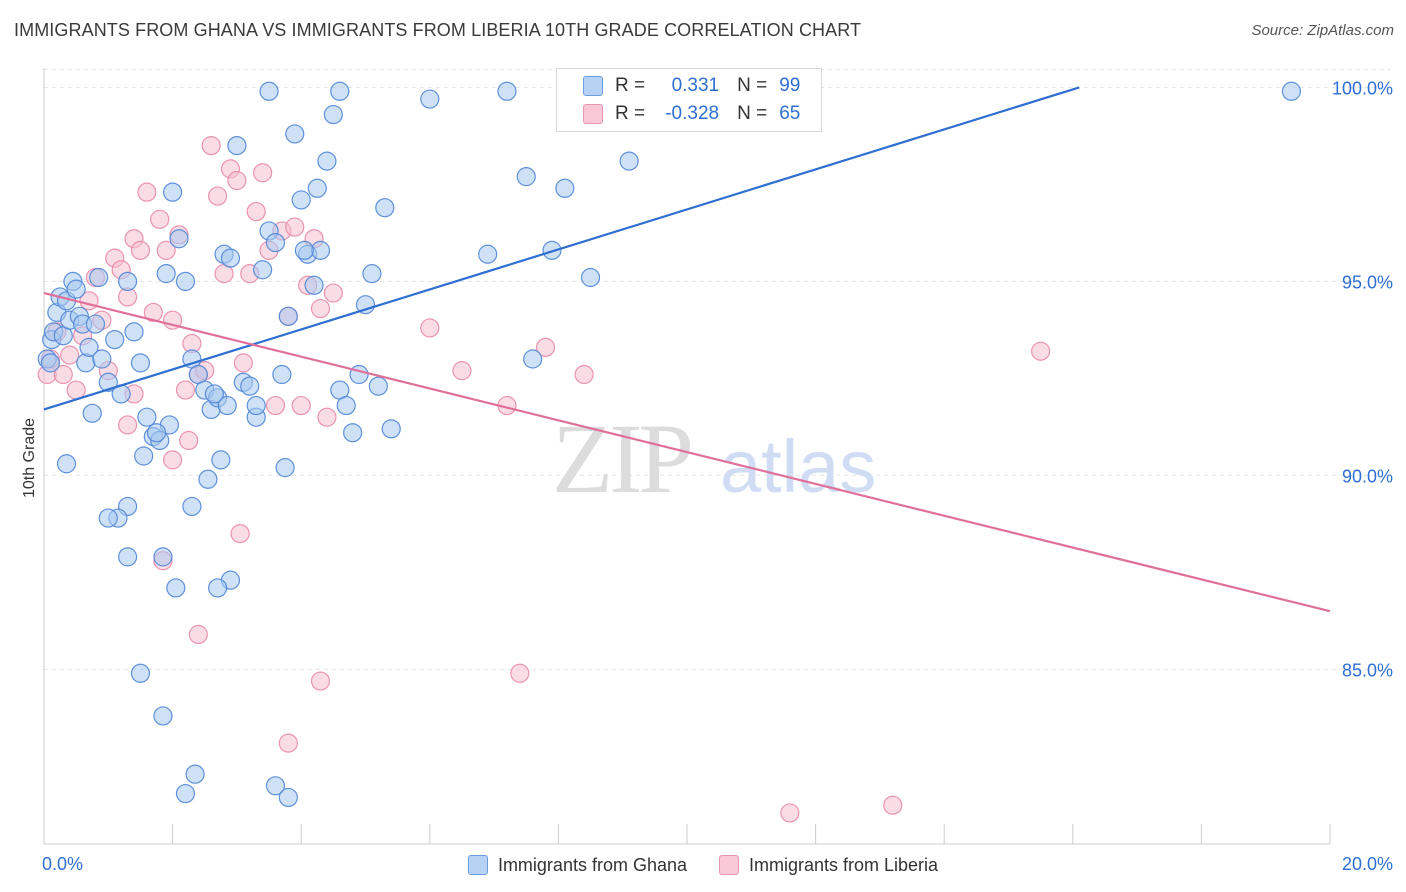 This screenshot has height=892, width=1406. Describe the element at coordinates (790, 113) in the screenshot. I see `legend-n-value: 65` at that location.